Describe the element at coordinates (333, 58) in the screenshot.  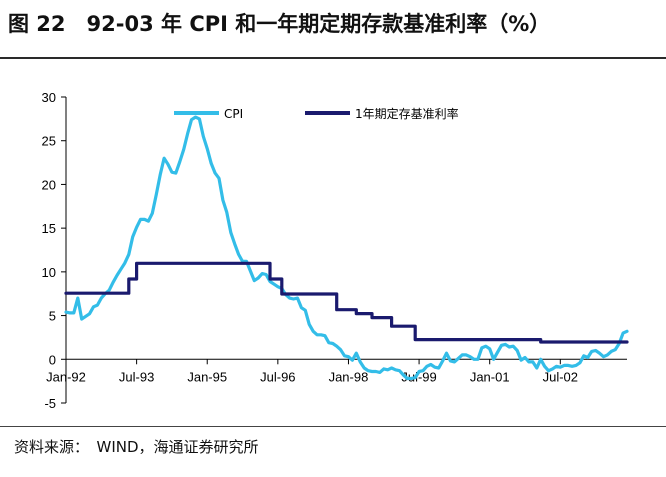
I see `title-rule` at that location.